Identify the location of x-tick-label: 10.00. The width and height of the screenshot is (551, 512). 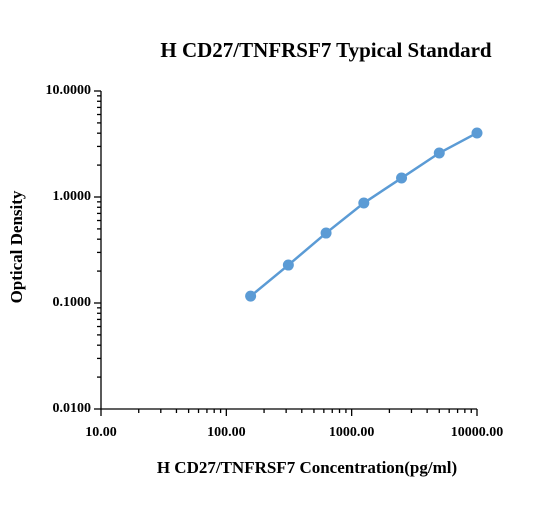
(101, 432).